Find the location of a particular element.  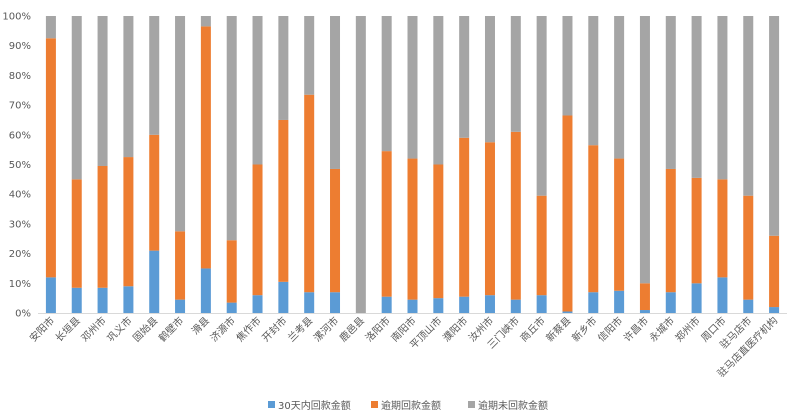

x-category-label: 许昌市 is located at coordinates (636, 329).